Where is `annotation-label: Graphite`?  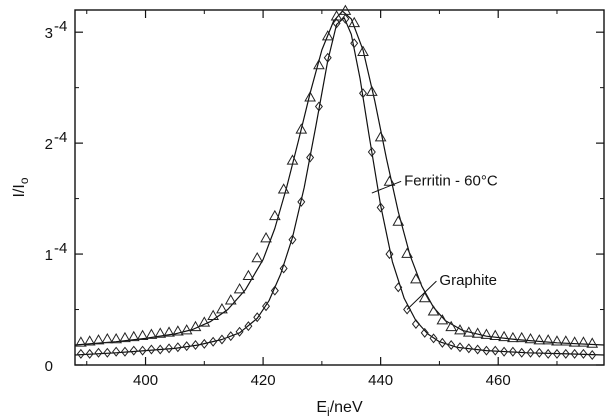
annotation-label: Graphite is located at coordinates (468, 280).